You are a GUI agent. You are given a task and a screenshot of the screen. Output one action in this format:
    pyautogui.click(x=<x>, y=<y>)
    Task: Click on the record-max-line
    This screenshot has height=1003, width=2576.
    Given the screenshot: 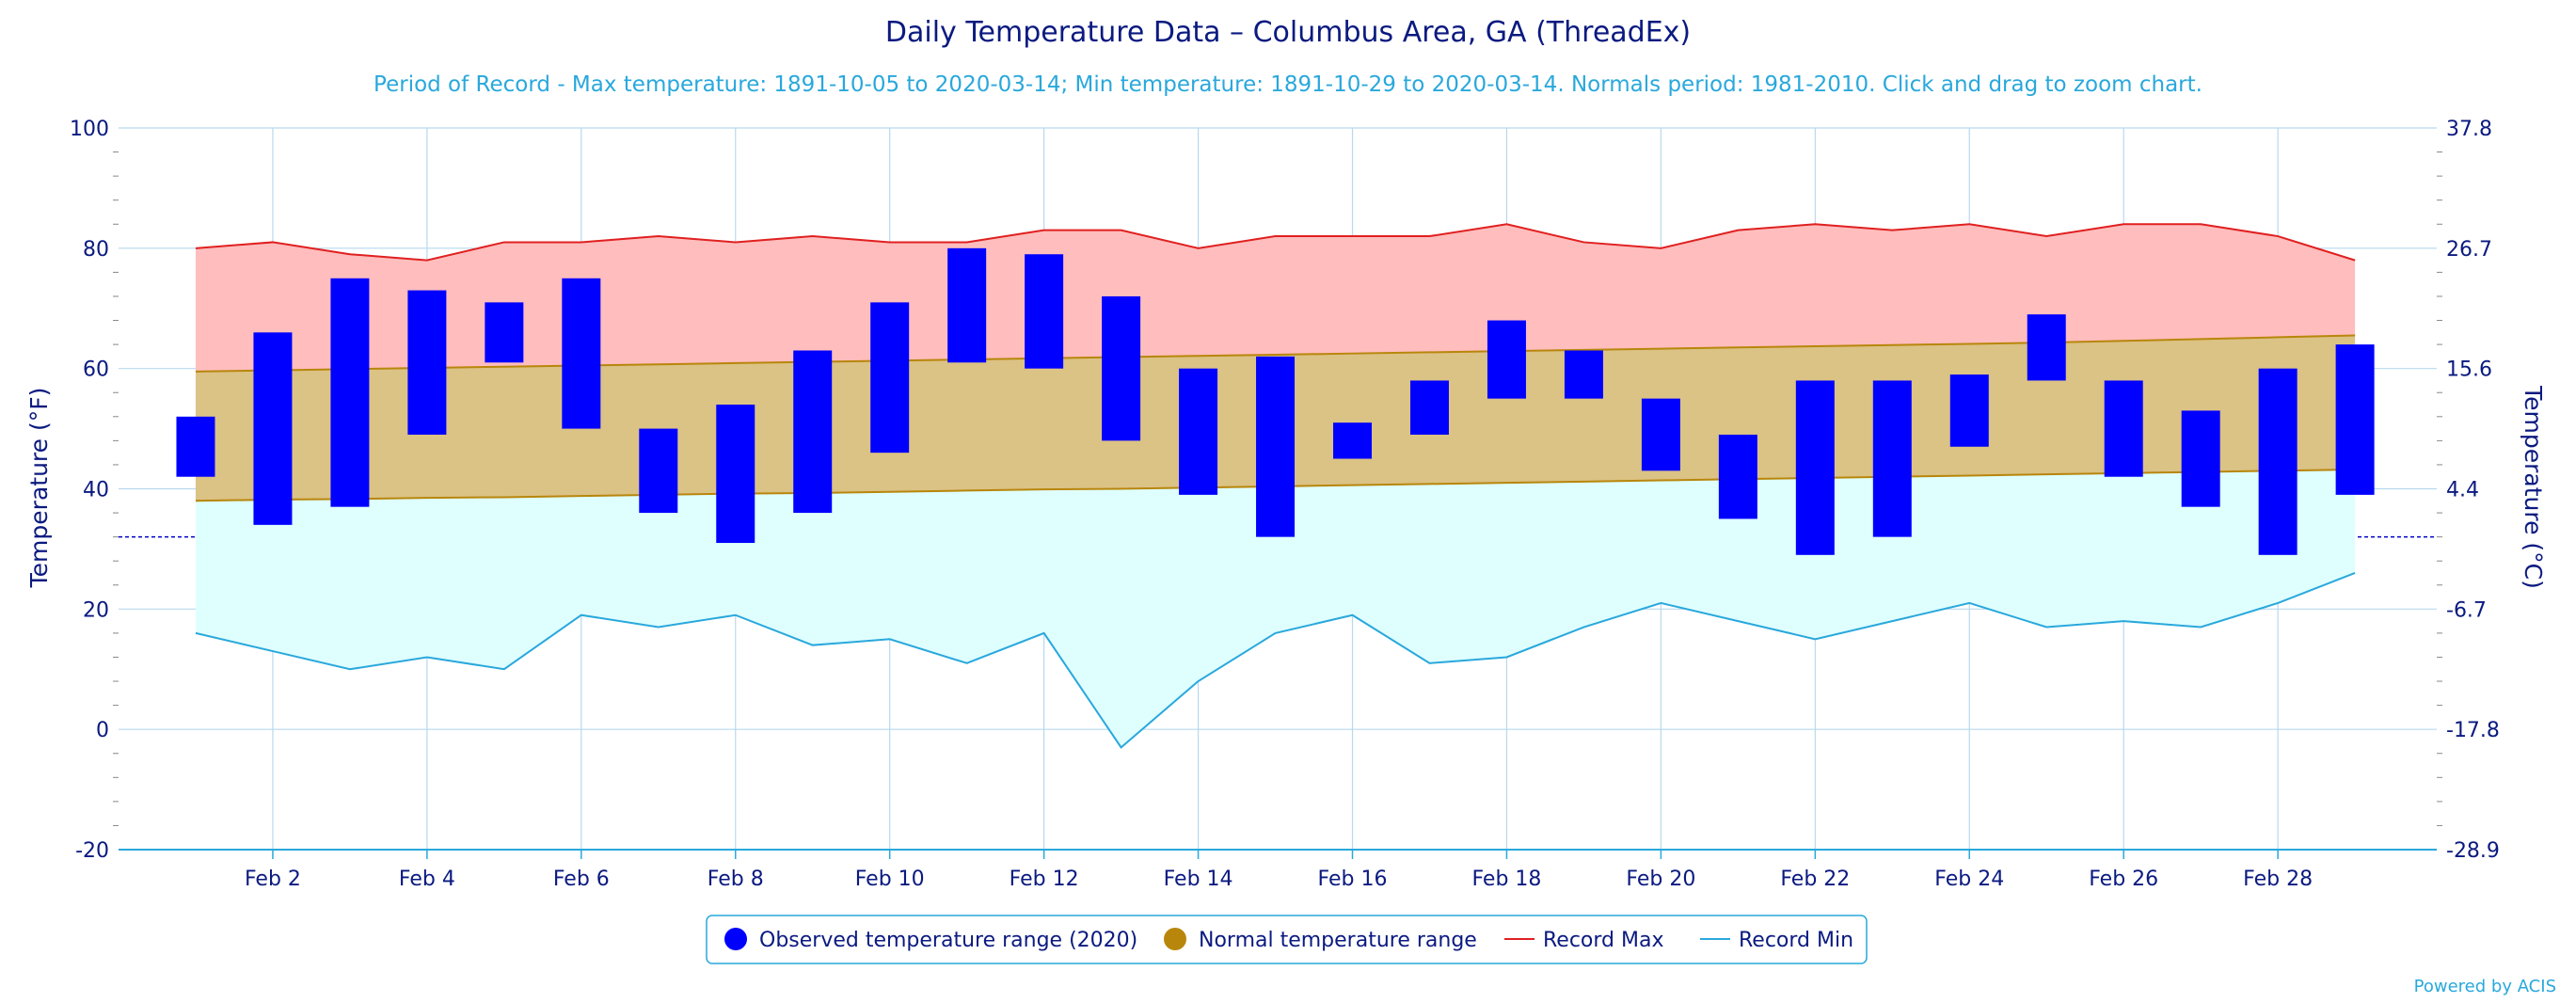 What is the action you would take?
    pyautogui.click(x=1275, y=242)
    